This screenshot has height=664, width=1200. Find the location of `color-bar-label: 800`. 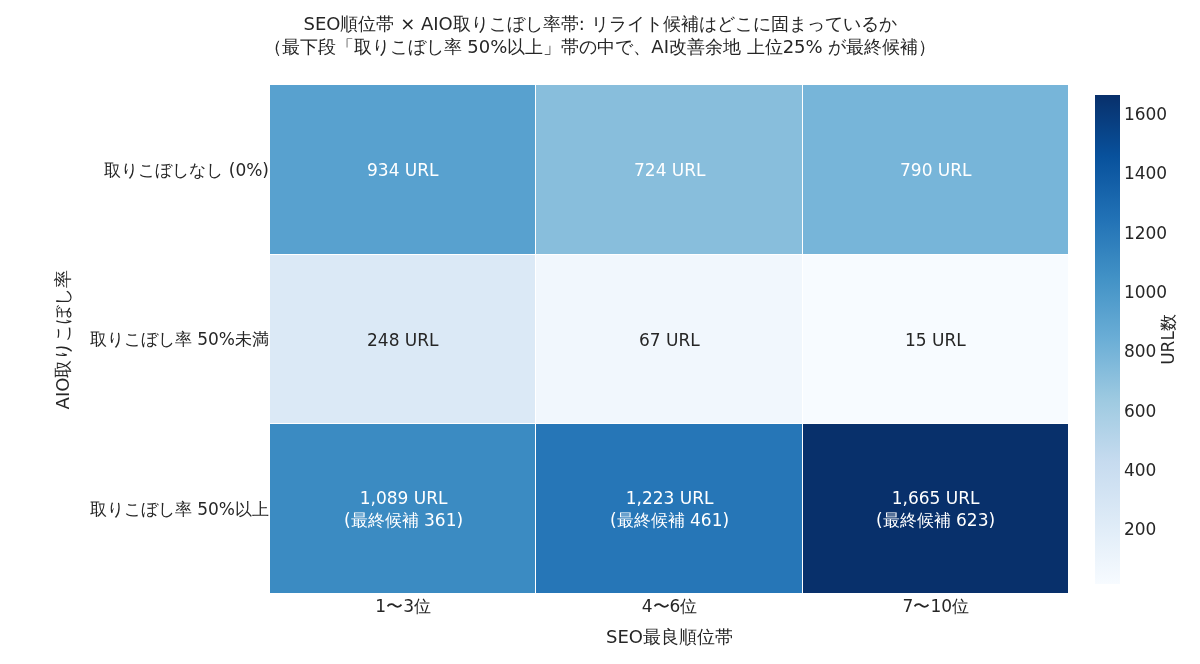

color-bar-label: 800 is located at coordinates (1140, 351).